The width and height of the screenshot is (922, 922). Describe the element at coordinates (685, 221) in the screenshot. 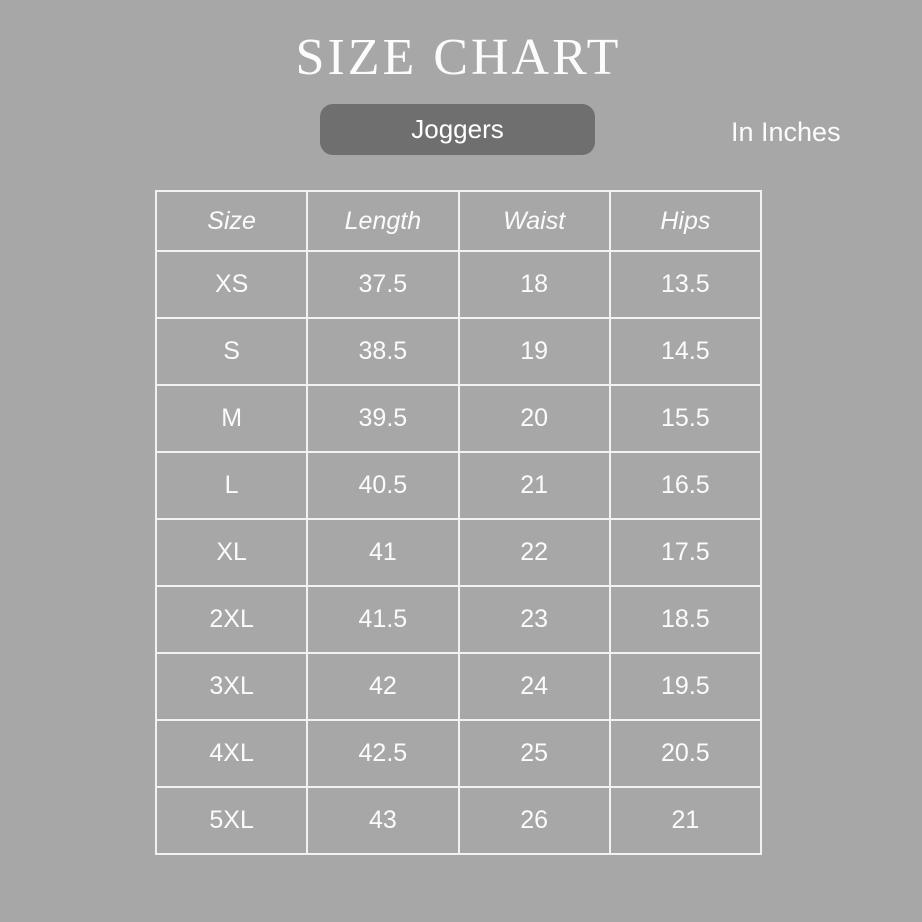

I see `column-header-hips: Hips` at that location.